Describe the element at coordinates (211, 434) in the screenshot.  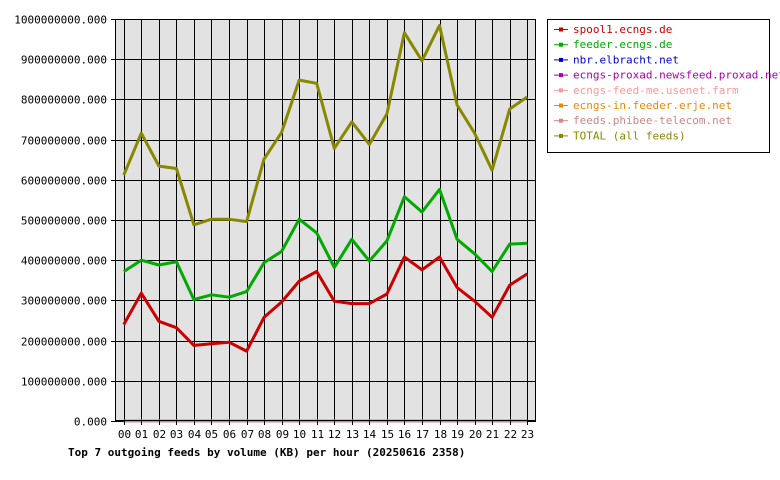
I see `x-tick-label: 05` at that location.